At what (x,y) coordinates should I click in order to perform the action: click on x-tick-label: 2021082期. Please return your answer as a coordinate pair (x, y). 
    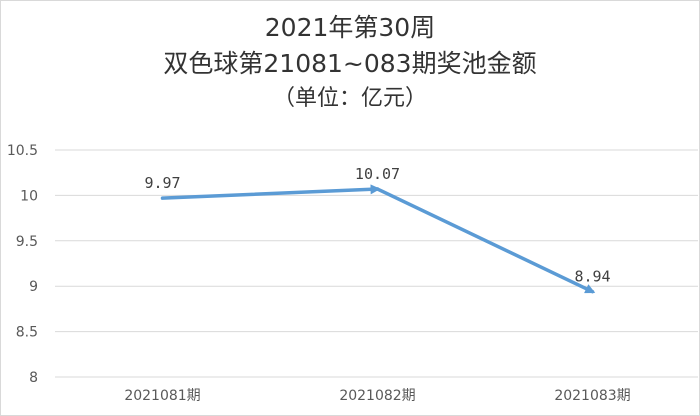
    Looking at the image, I should click on (377, 396).